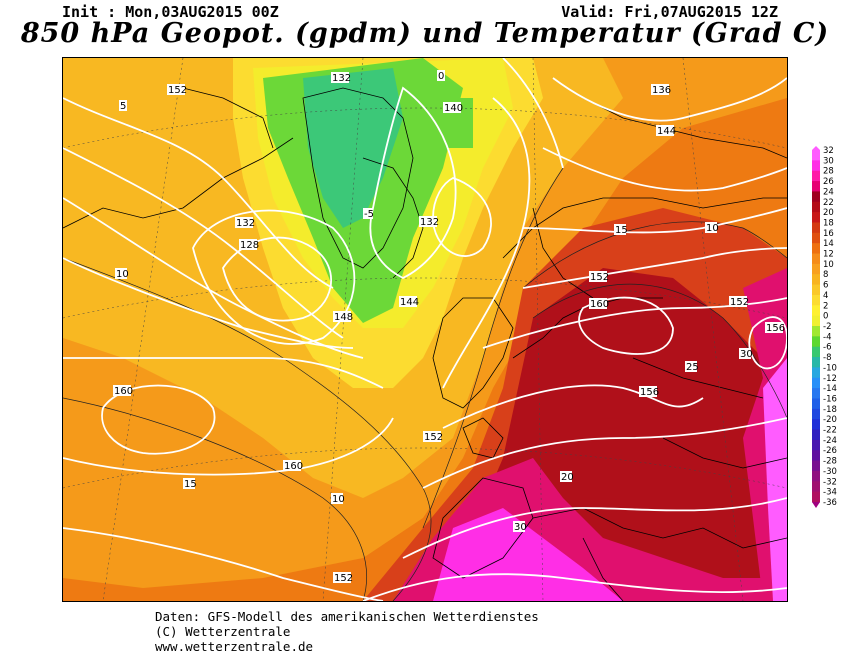 The width and height of the screenshot is (850, 657). Describe the element at coordinates (830, 410) in the screenshot. I see `legend-tick-label: -18` at that location.